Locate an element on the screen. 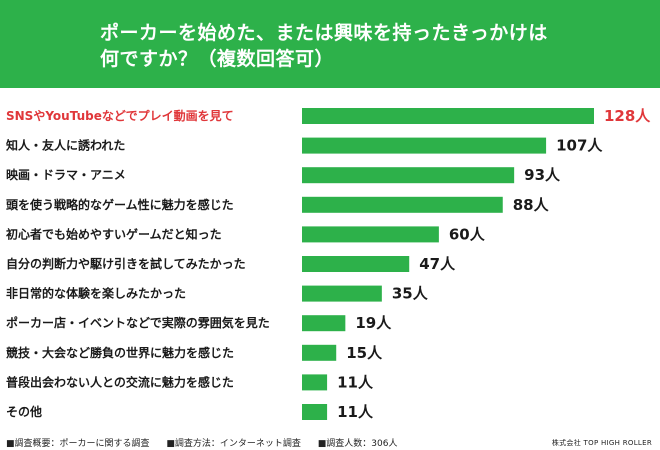  chart-title-line-2: 何ですか？（複数回答可） is located at coordinates (217, 59).